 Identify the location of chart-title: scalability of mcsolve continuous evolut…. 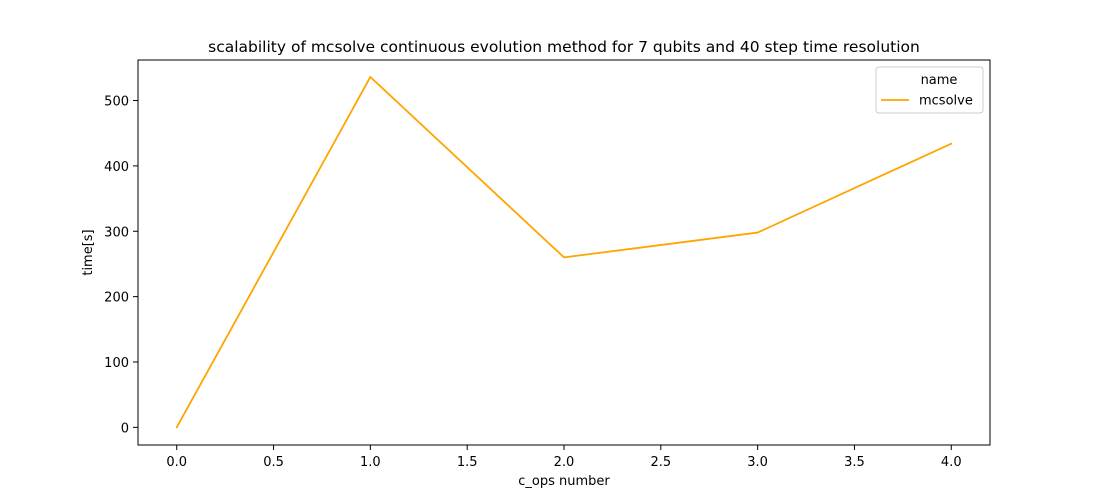
(564, 47).